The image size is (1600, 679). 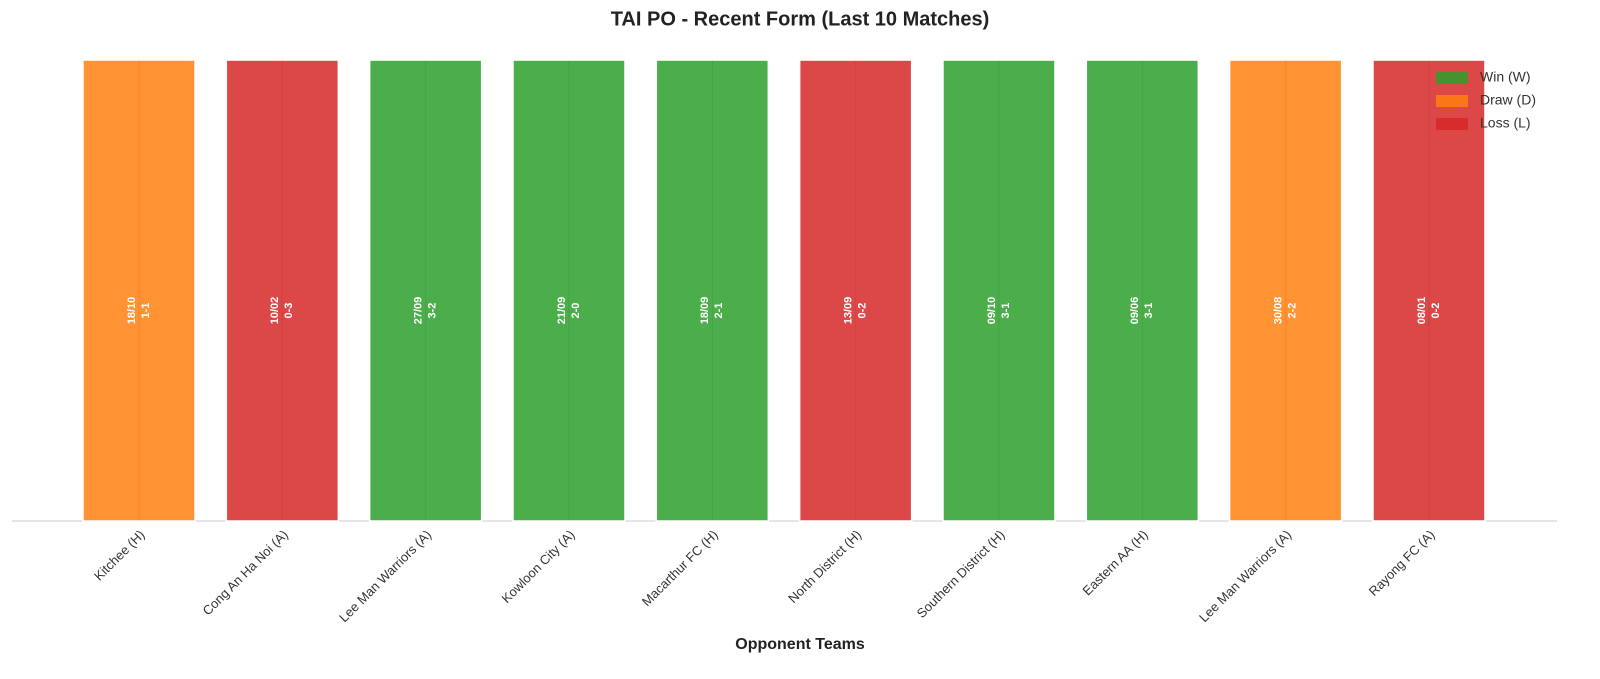 I want to click on x-axis-label: Opponent Teams, so click(x=800, y=644).